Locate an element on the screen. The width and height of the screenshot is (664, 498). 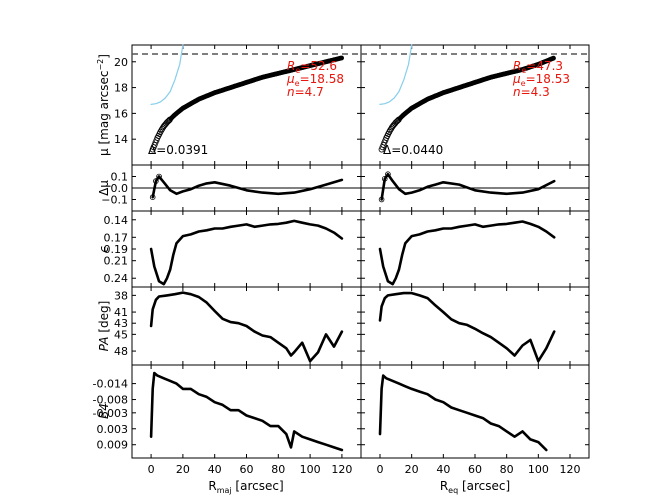
y-tick-label-eps: 0.24 is located at coordinates (116, 278).